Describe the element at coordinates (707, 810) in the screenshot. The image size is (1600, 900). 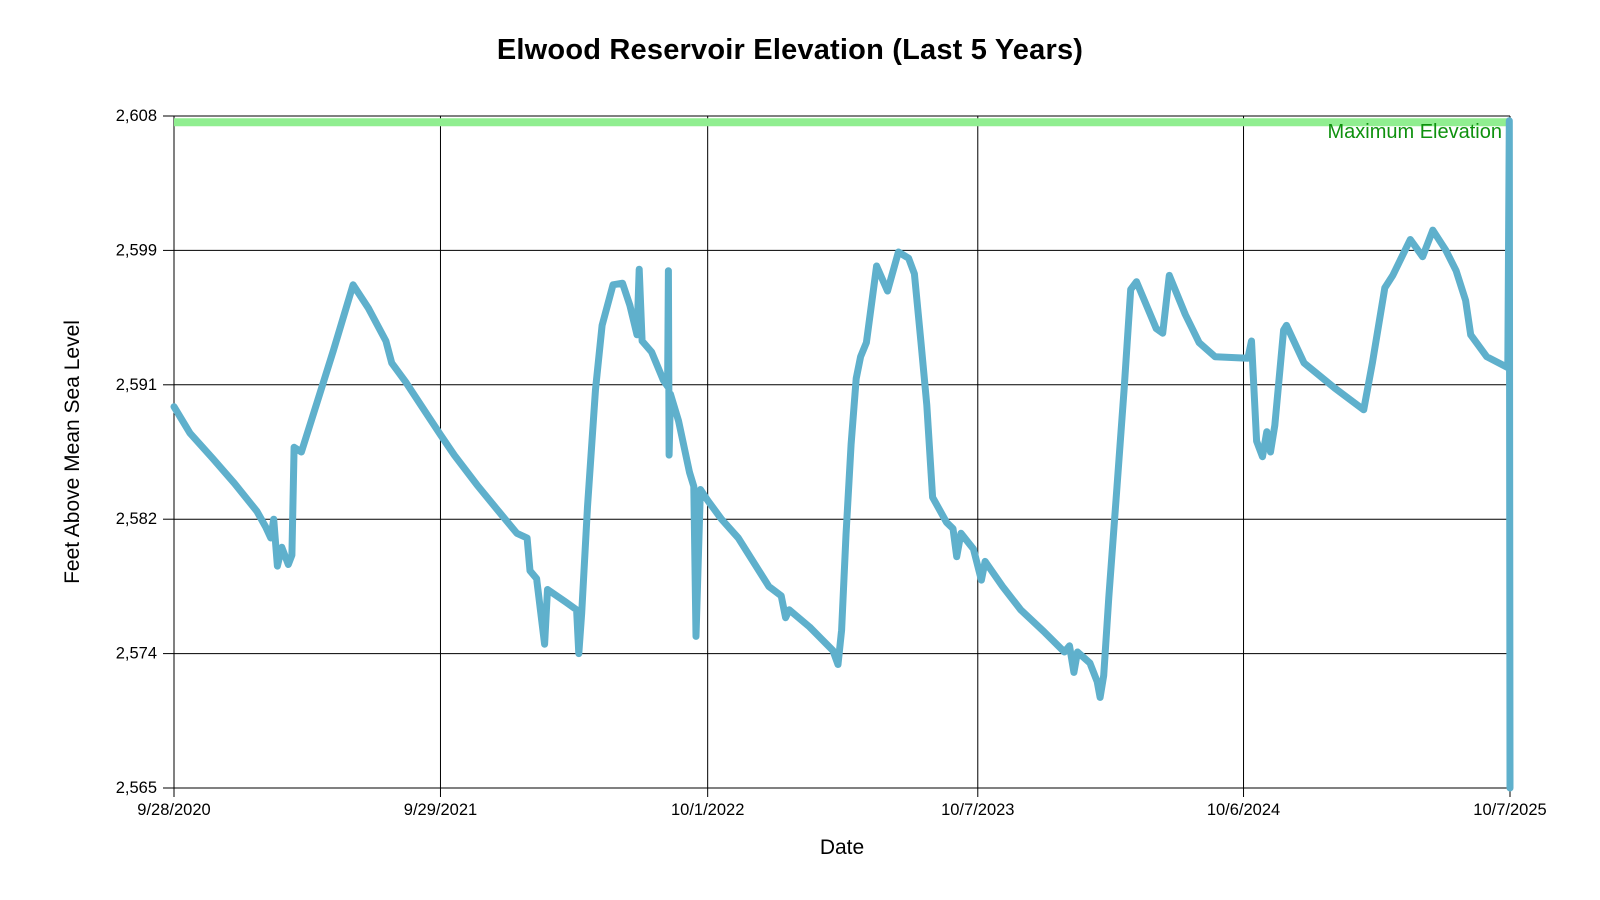
I see `x-tick-label: 10/1/2022` at that location.